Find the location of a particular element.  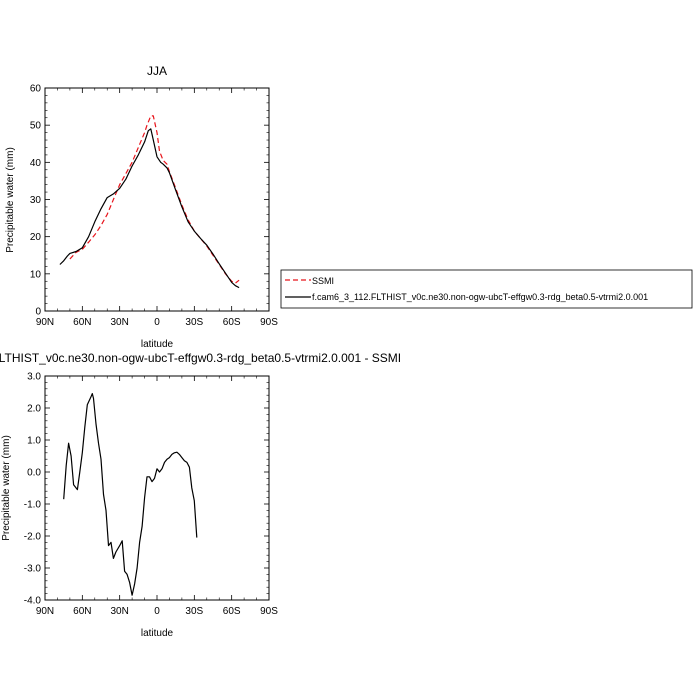

axis-ticks: 90N 60N 30N 0 30S 60S 90S 0 10 20 30 40 50 60 is located at coordinates (154, 206).